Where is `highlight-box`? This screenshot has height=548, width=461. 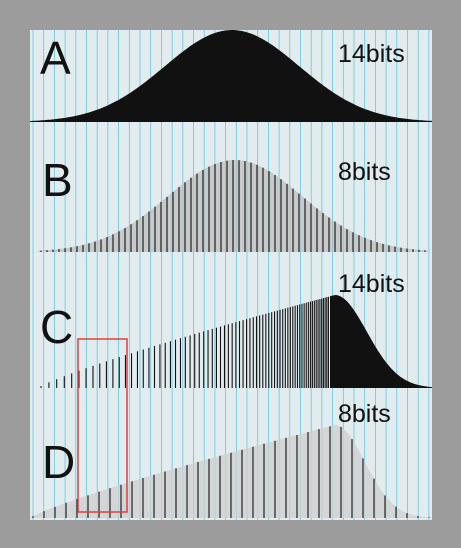 highlight-box is located at coordinates (102, 425).